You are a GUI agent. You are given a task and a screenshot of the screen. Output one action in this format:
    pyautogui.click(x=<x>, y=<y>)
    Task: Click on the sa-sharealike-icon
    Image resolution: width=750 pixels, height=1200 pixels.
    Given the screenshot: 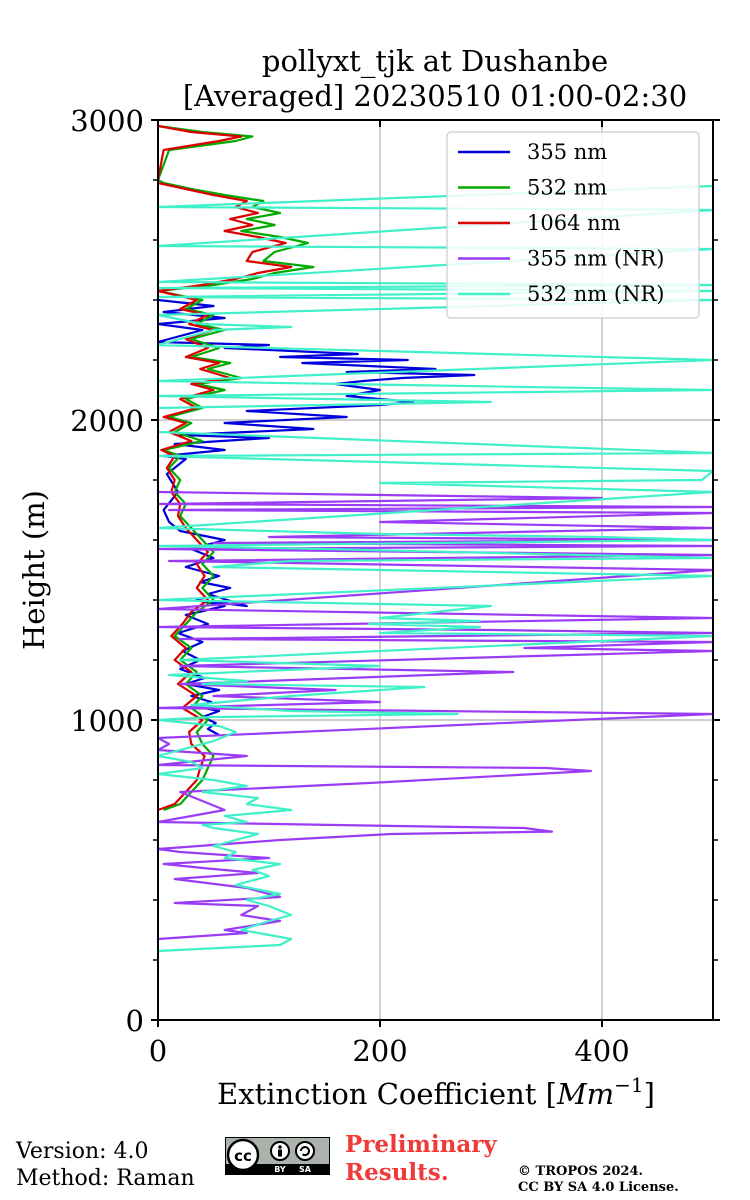 What is the action you would take?
    pyautogui.click(x=305, y=1151)
    